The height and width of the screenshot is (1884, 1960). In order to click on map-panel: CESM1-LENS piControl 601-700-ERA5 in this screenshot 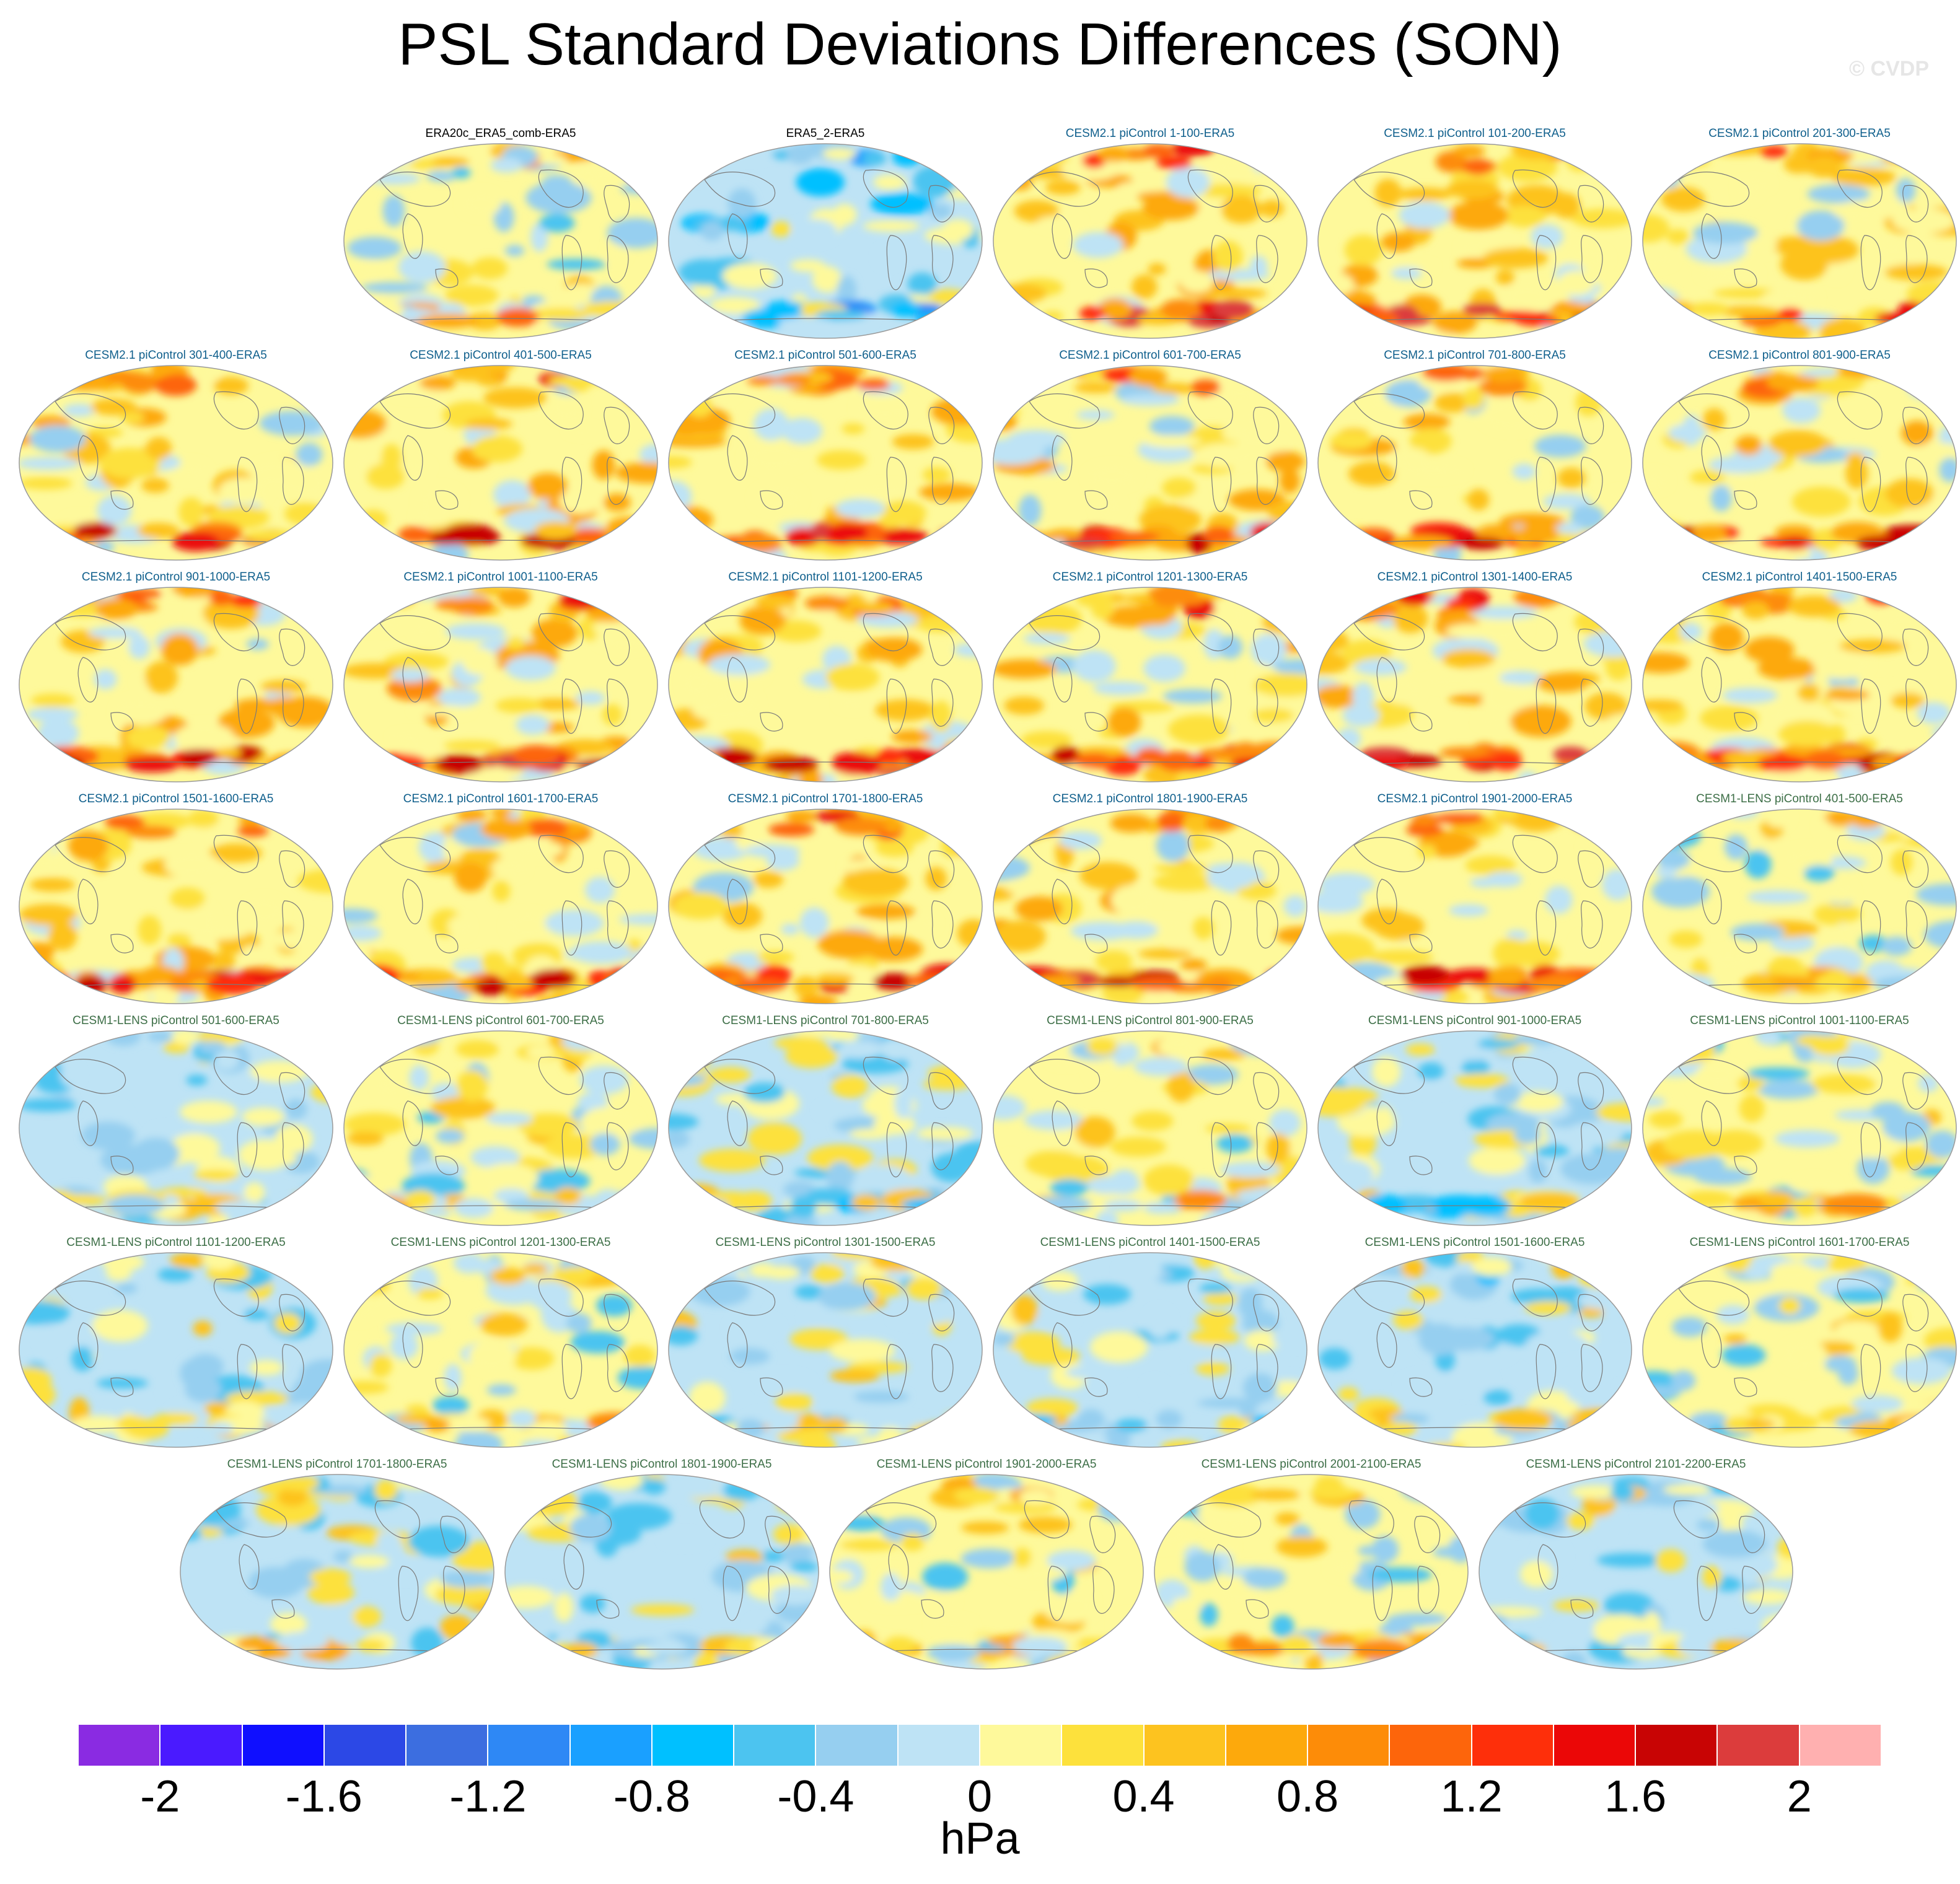, I will do `click(501, 1122)`.